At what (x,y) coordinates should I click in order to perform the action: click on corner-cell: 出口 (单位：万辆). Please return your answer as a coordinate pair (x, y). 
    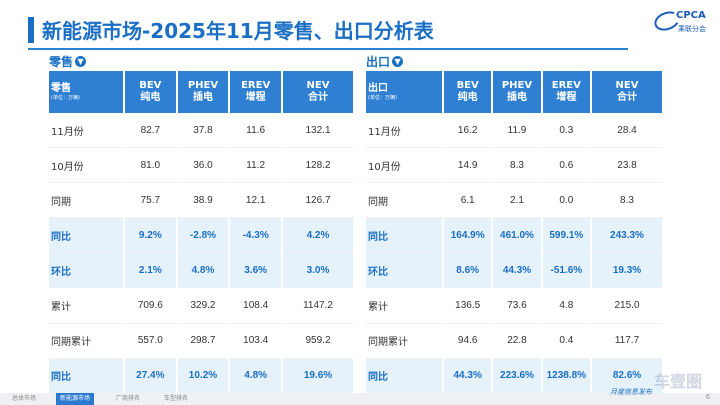
    Looking at the image, I should click on (404, 92).